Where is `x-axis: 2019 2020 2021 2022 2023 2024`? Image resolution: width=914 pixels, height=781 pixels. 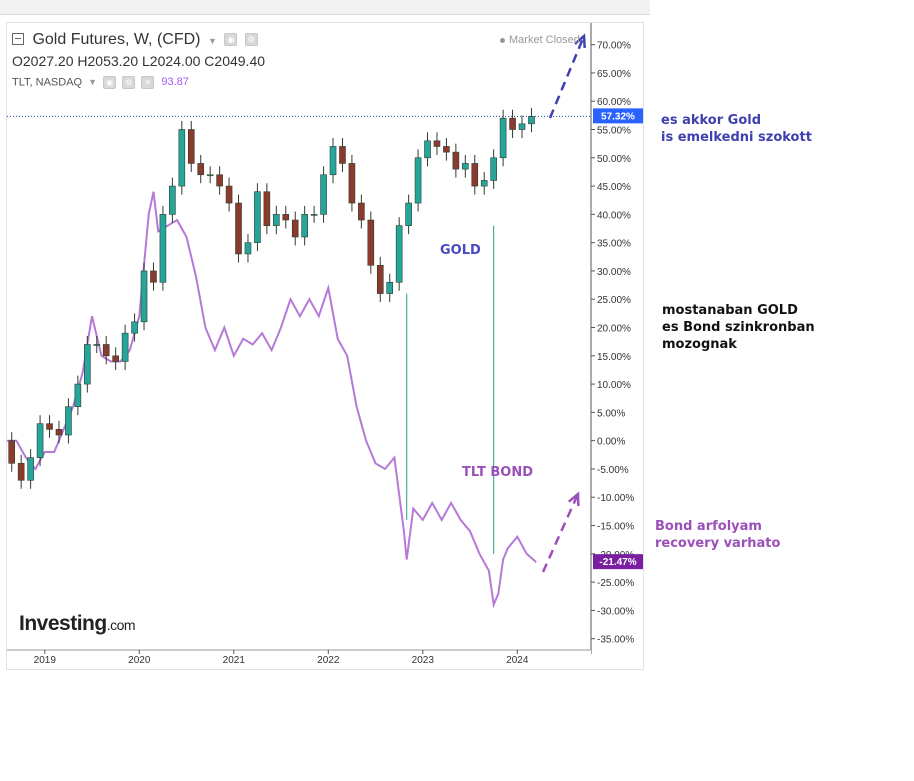
x-axis: 2019 2020 2021 2022 2023 2024 is located at coordinates (299, 659).